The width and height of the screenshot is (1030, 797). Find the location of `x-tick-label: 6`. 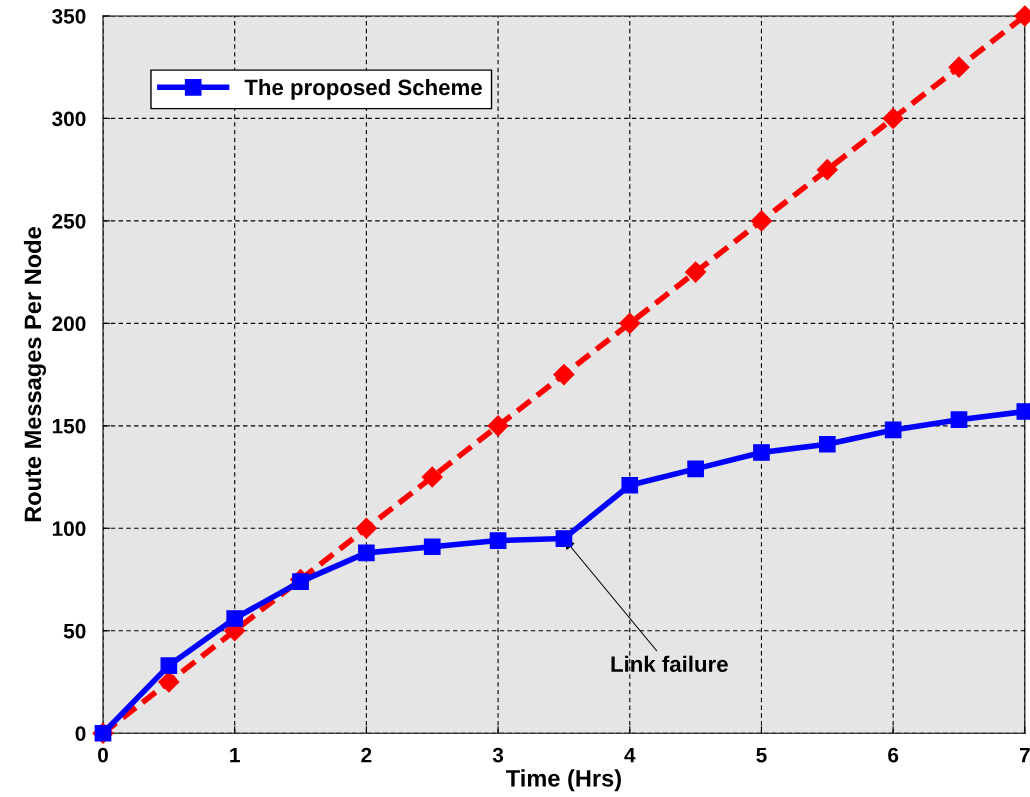

x-tick-label: 6 is located at coordinates (893, 755).